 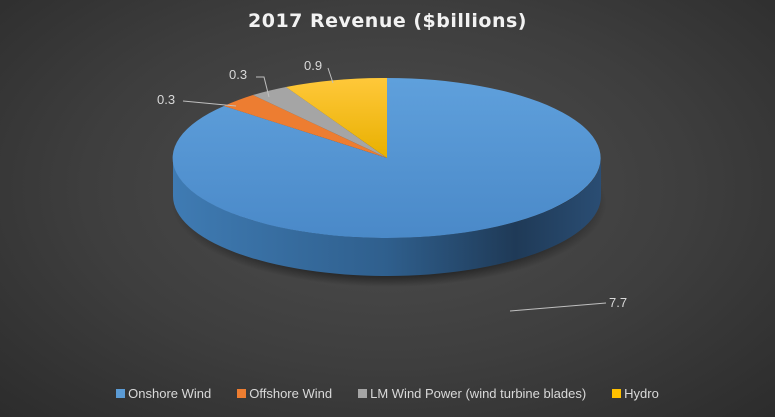 I want to click on data-label-lm: 0.3, so click(x=238, y=74).